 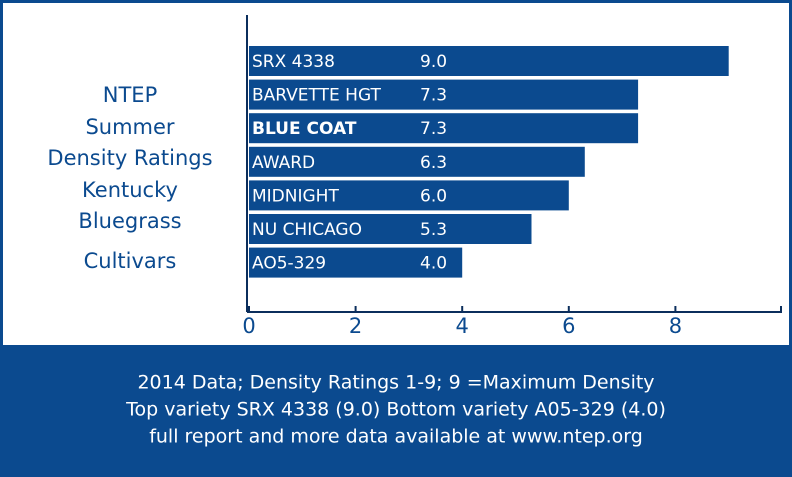 What do you see at coordinates (295, 196) in the screenshot?
I see `category-label: MIDNIGHT` at bounding box center [295, 196].